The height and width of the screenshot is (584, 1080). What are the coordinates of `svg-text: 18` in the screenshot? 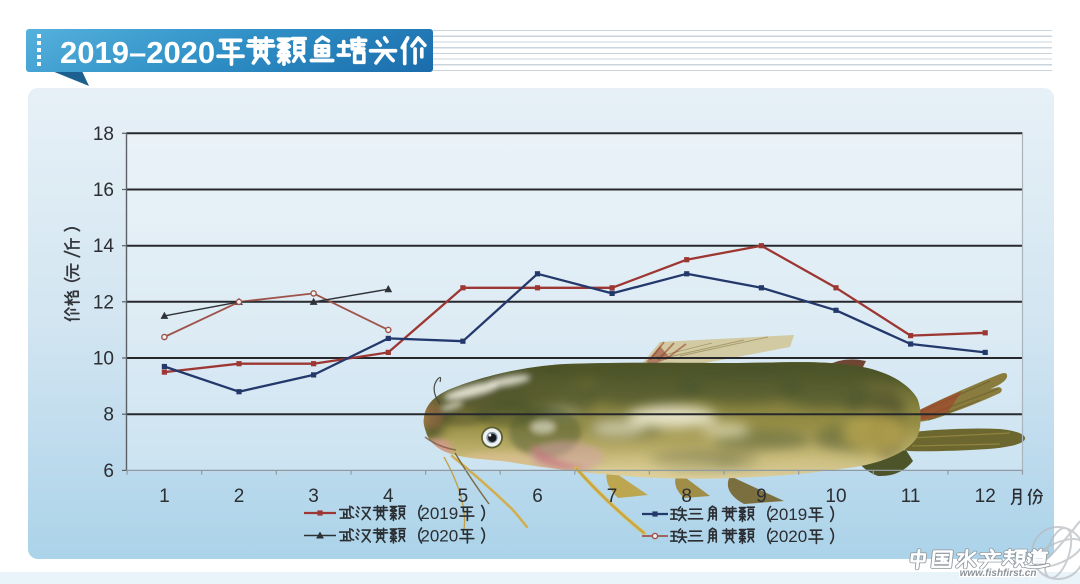 It's located at (103, 134).